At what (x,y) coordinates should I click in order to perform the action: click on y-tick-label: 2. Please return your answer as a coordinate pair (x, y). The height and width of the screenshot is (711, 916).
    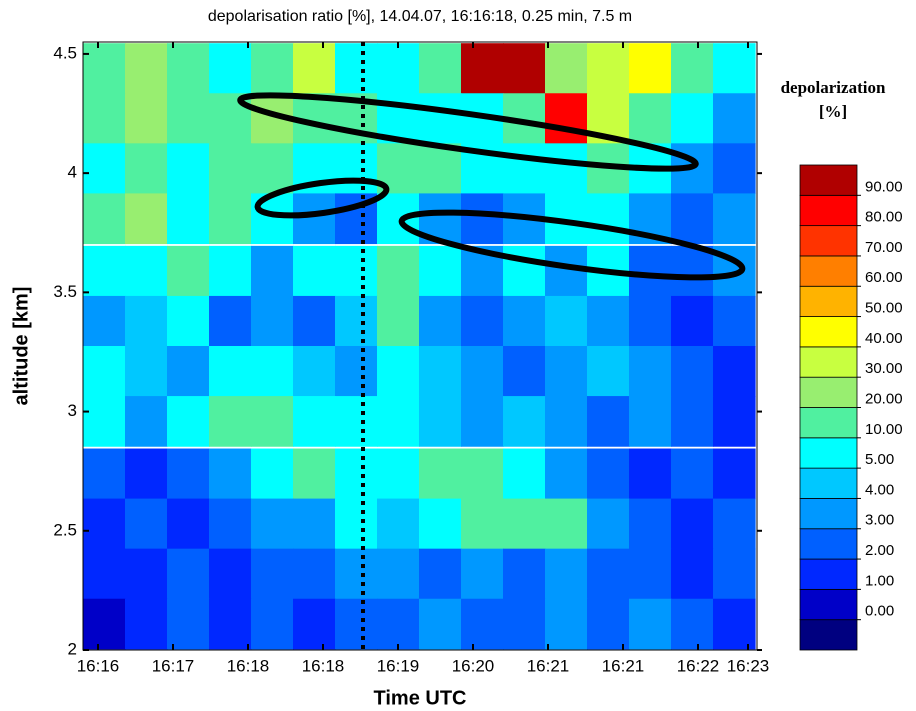
    Looking at the image, I should click on (72, 648).